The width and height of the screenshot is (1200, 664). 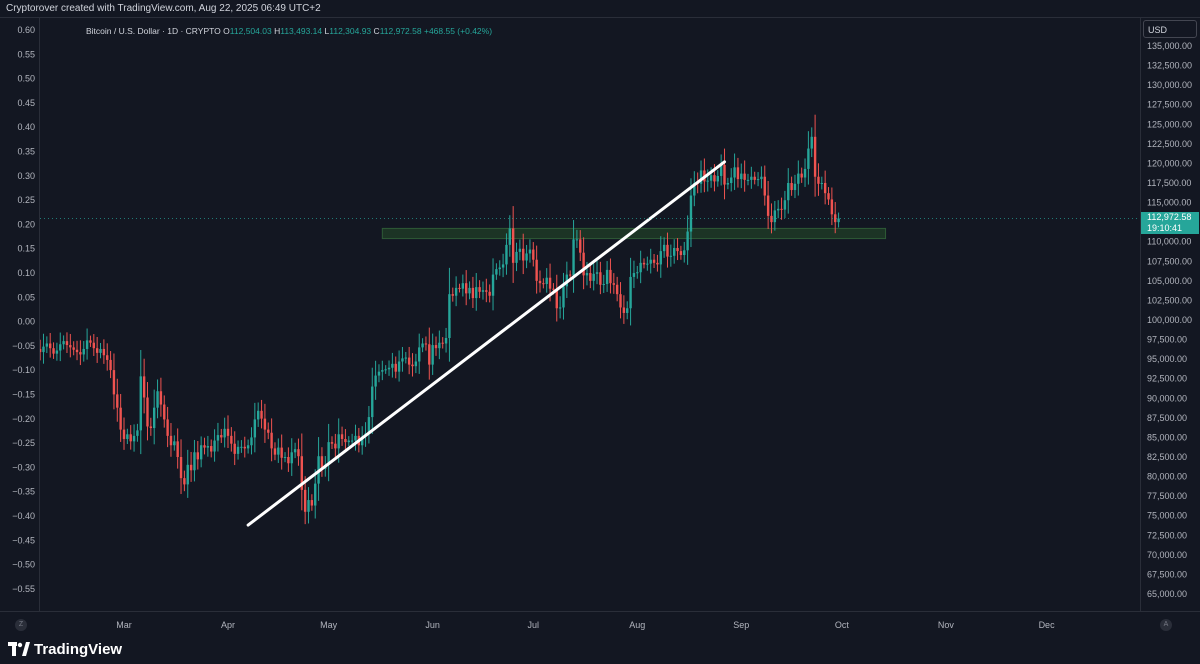 I want to click on left-axis-mode-button: Z, so click(x=21, y=625).